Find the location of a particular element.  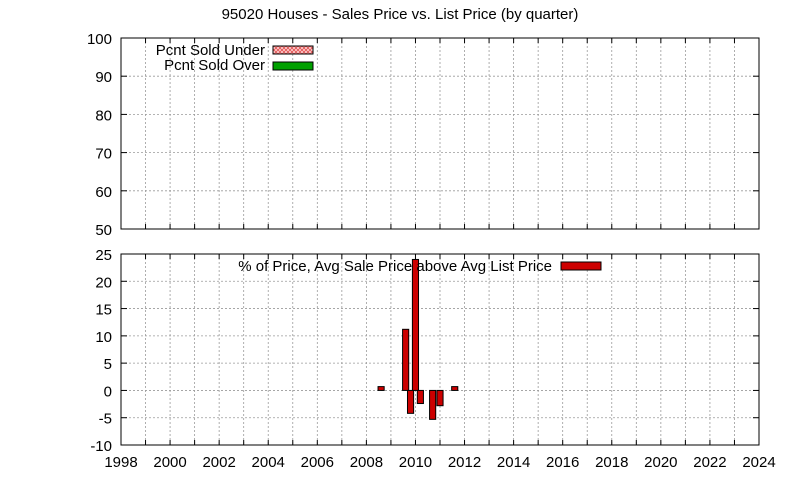

x-tick-label: 2000 is located at coordinates (169, 462).